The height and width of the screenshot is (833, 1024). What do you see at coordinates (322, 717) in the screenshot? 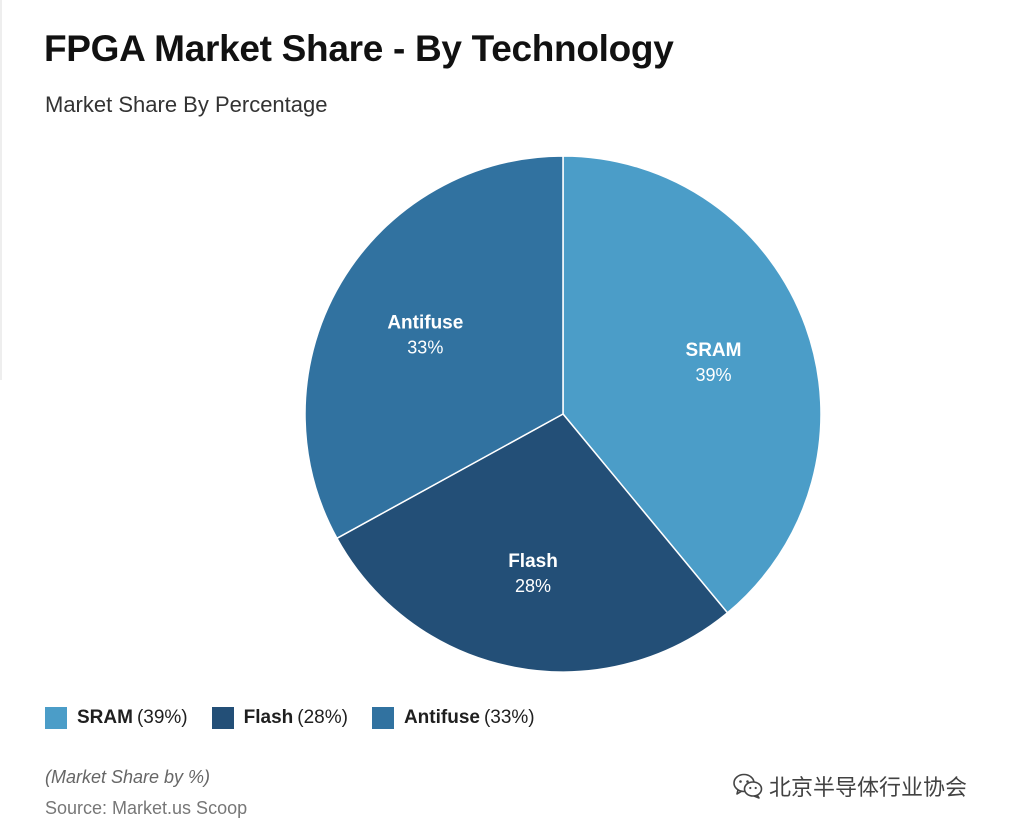
I see `legend-value-flash: (28%)` at bounding box center [322, 717].